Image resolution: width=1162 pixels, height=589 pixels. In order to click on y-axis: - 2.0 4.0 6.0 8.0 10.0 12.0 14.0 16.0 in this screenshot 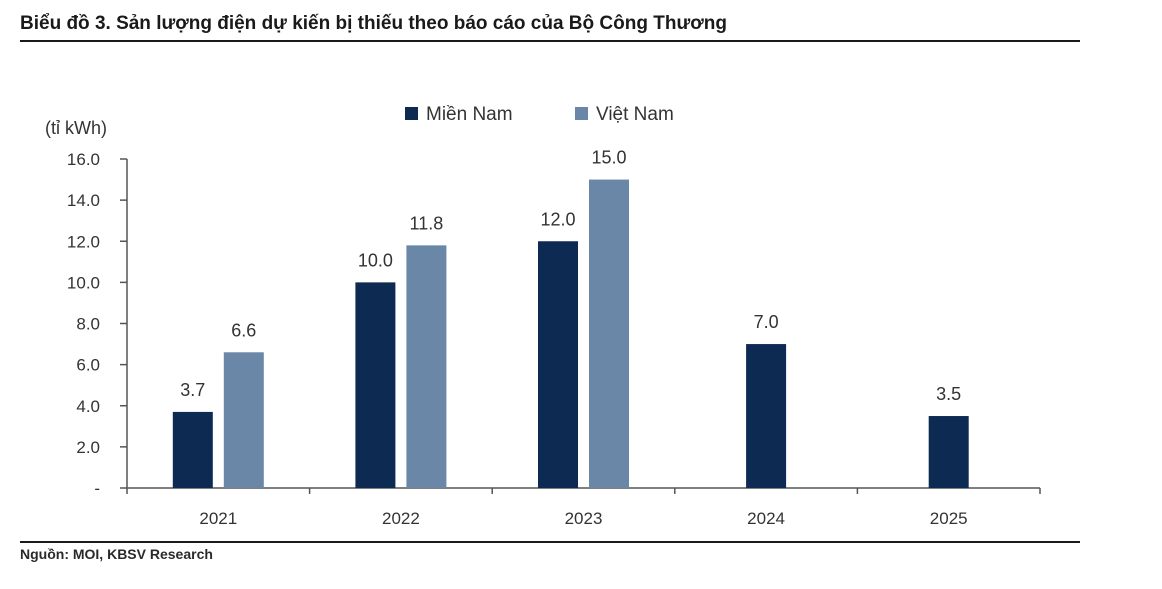, I will do `click(97, 324)`.